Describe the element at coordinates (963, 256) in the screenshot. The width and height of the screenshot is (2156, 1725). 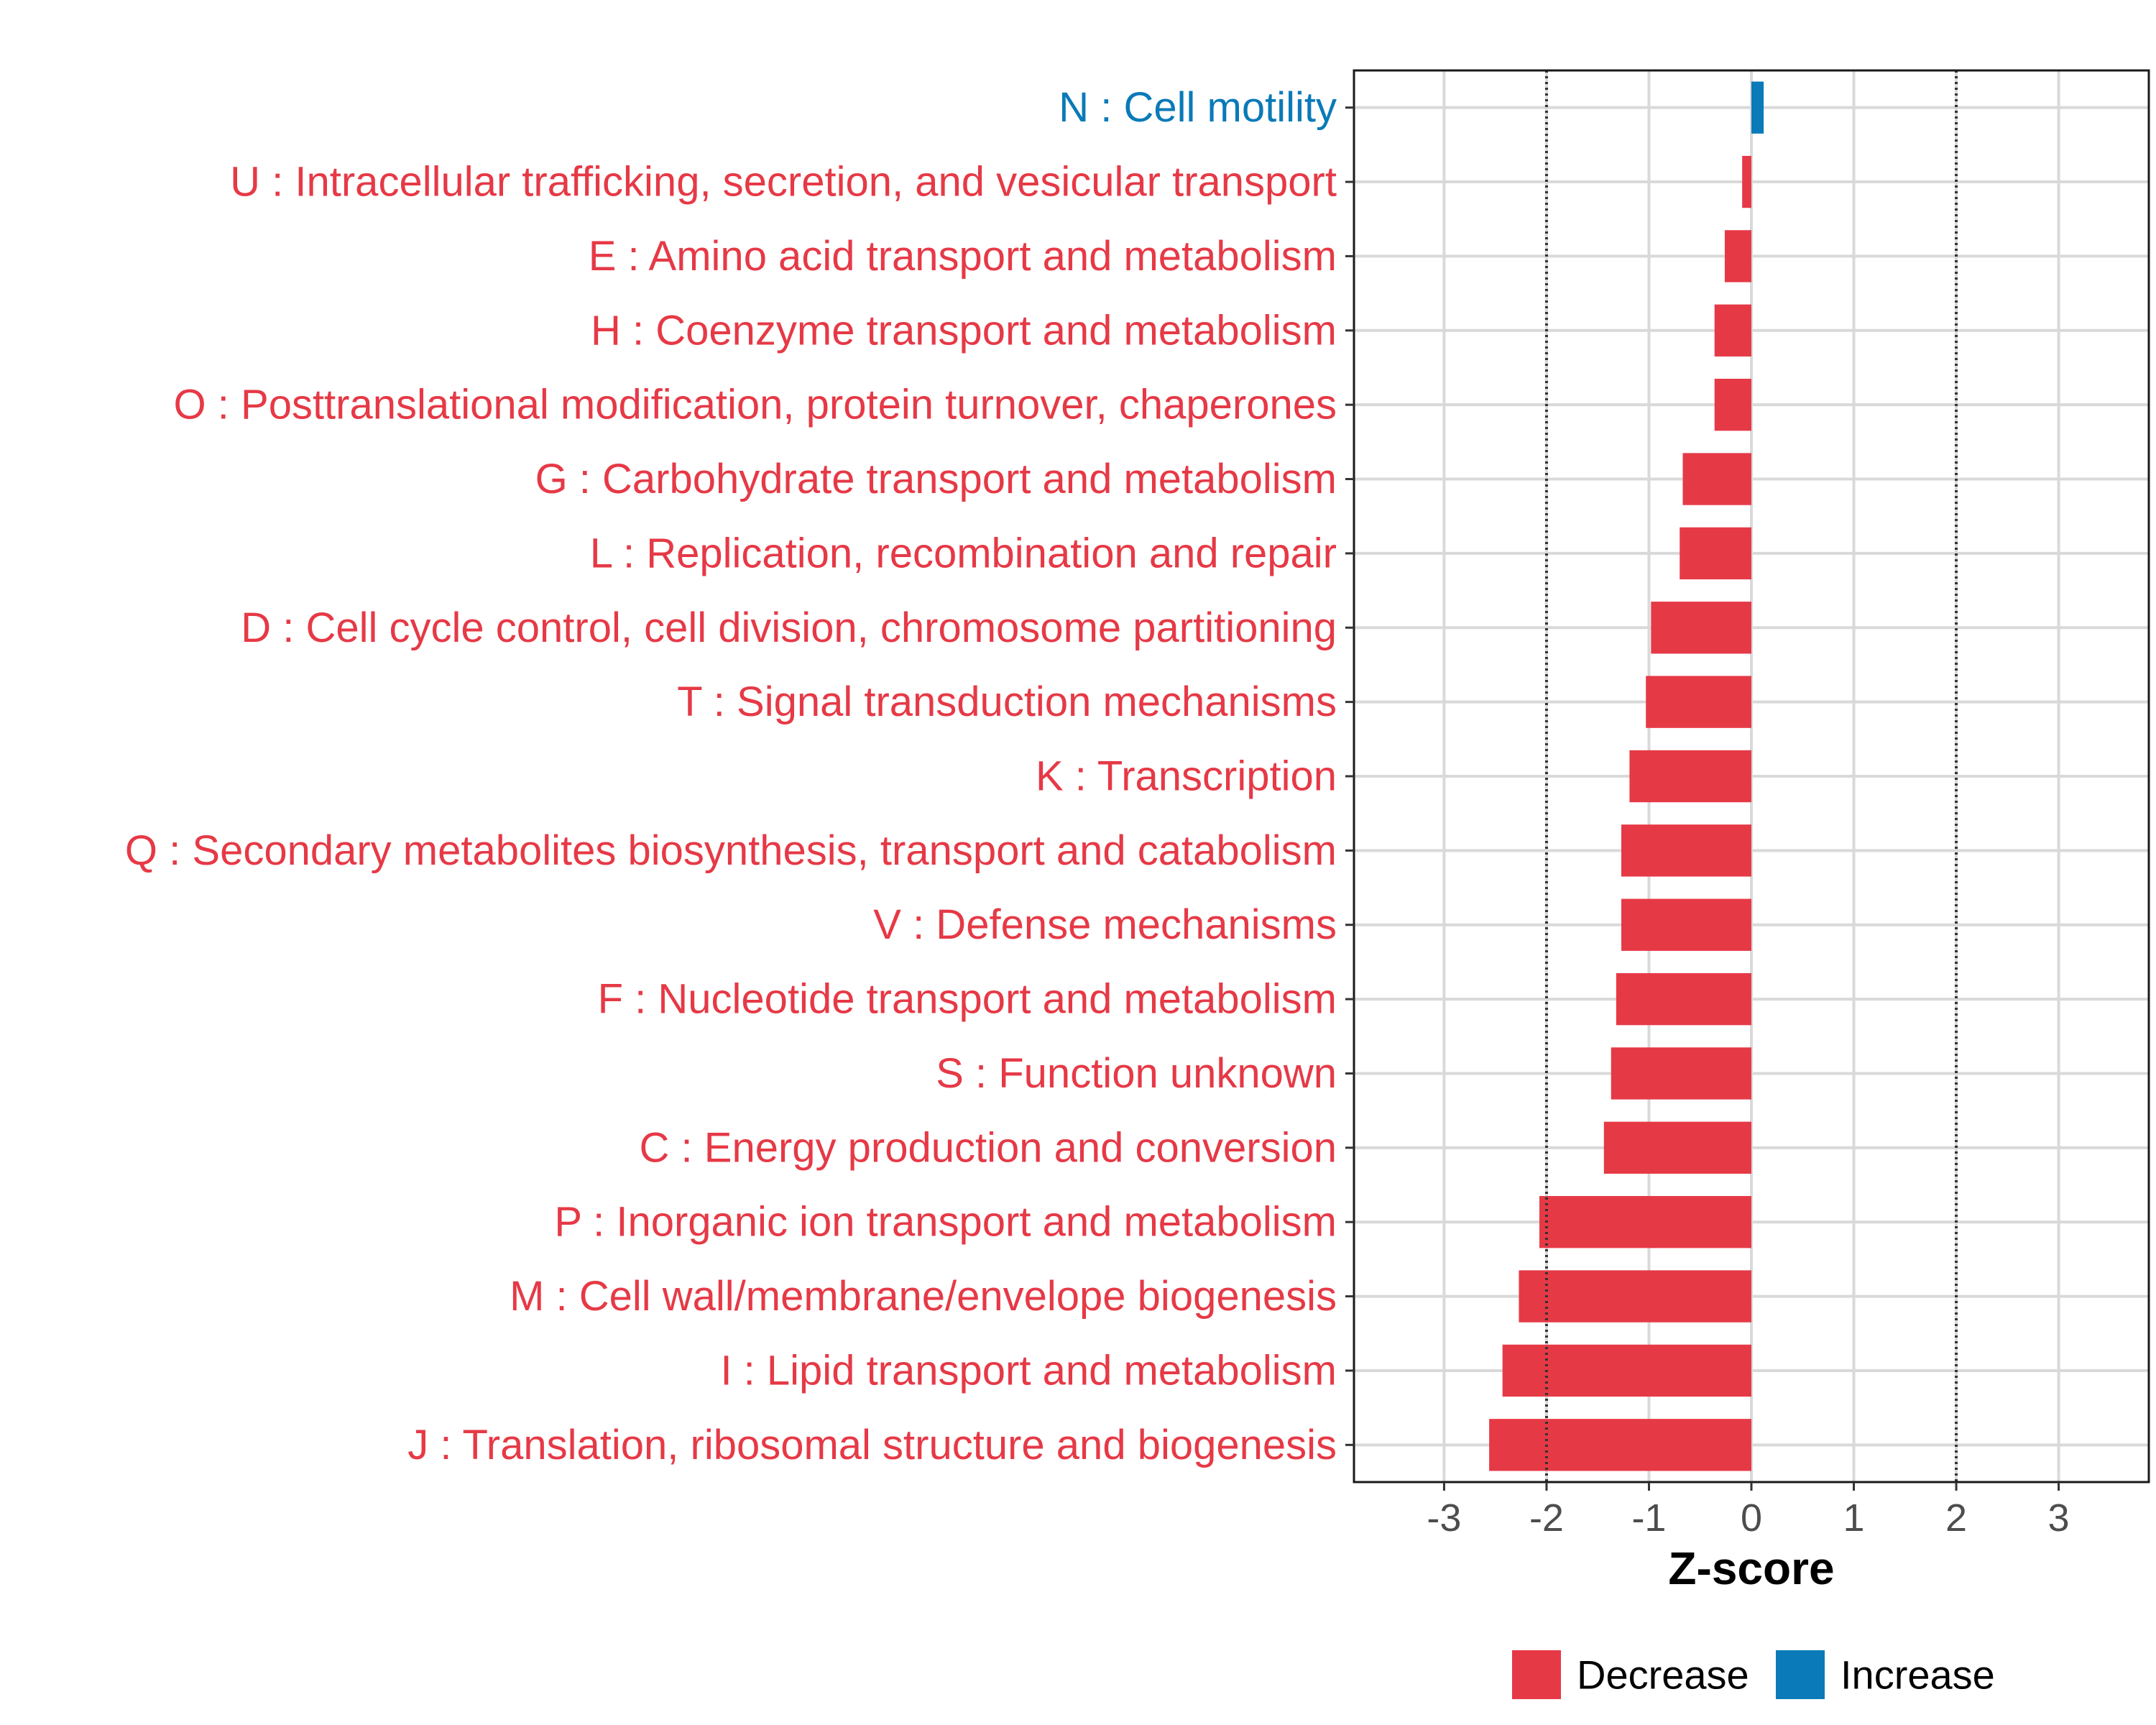
I see `category-label: E : Amino acid transport and metabolism` at that location.